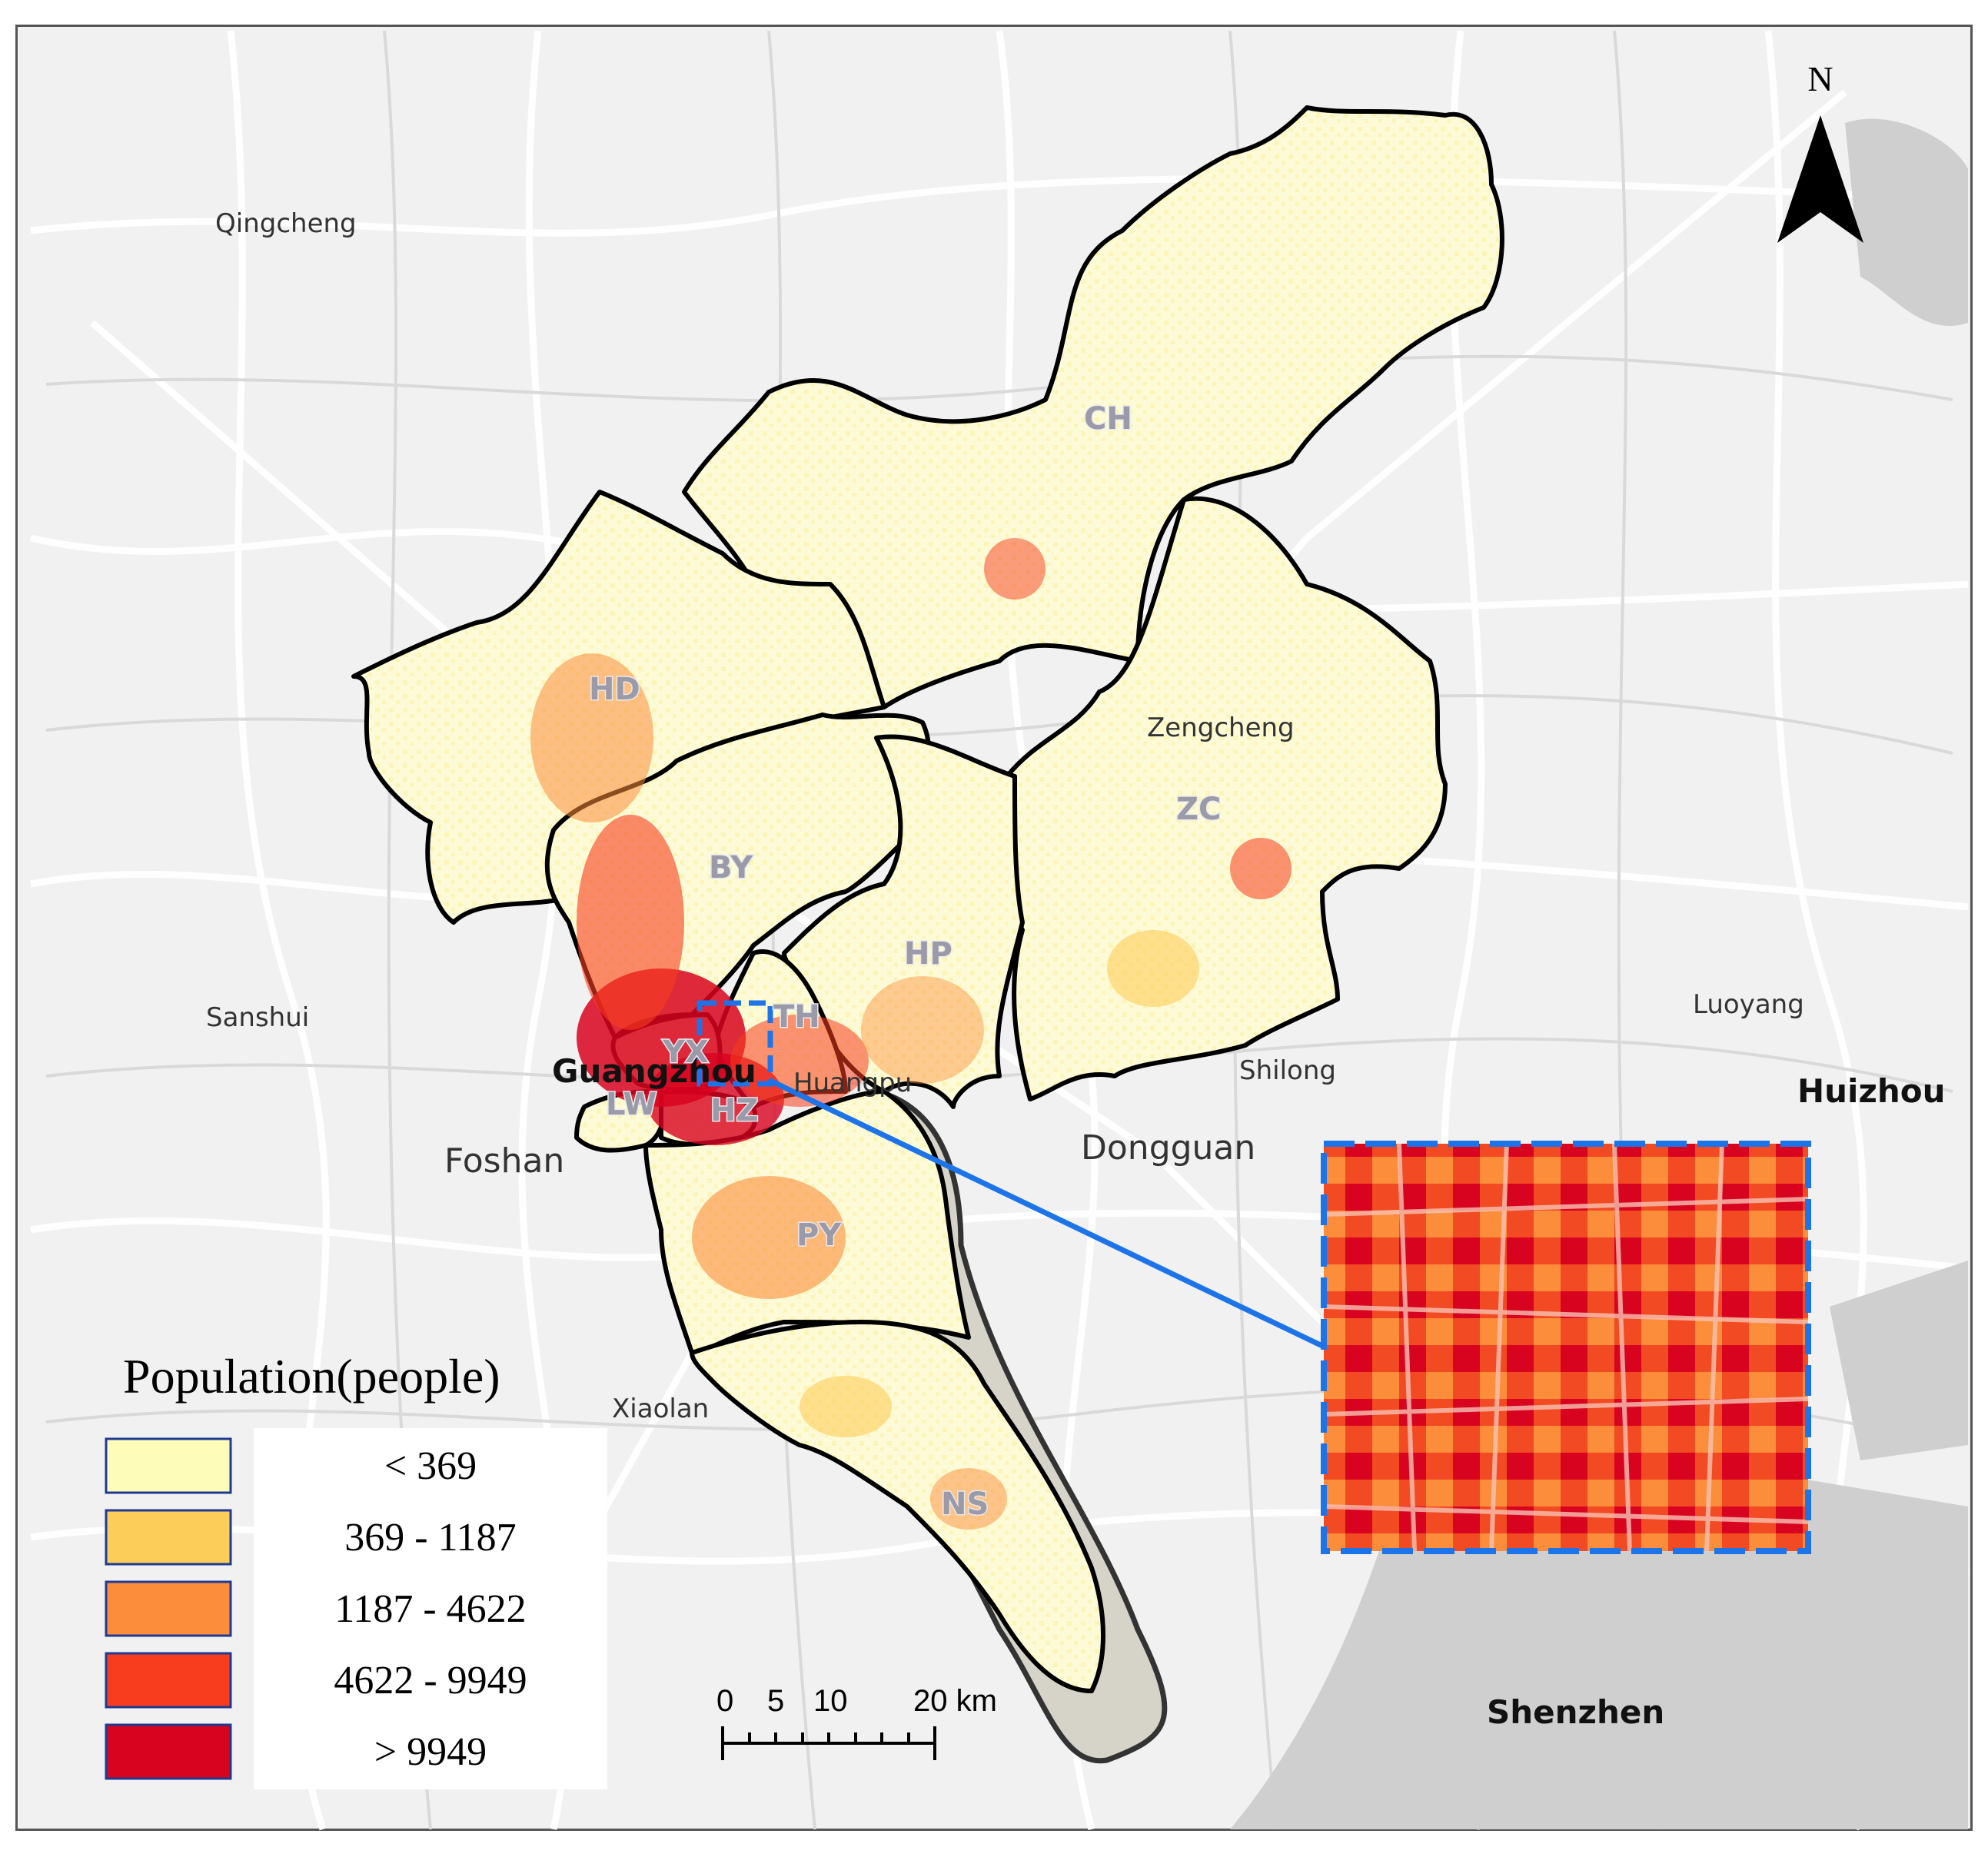 Image resolution: width=1988 pixels, height=1857 pixels. Describe the element at coordinates (796, 1017) in the screenshot. I see `district-label-th: TH` at that location.